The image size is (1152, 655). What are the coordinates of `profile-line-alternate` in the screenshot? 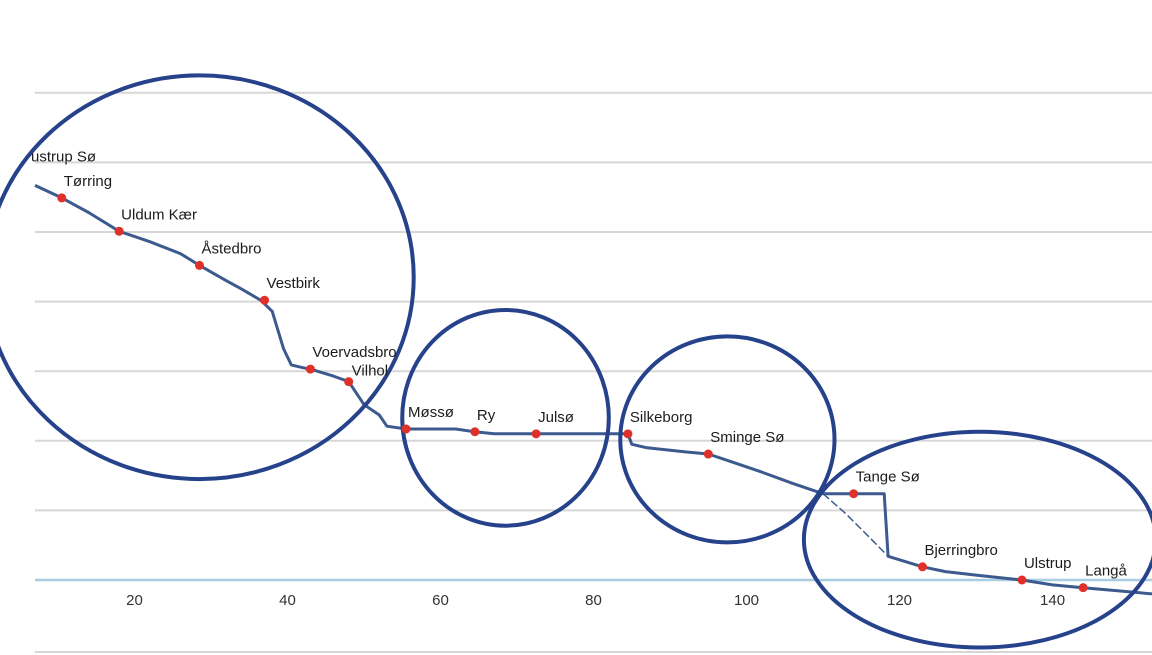 It's located at (855, 525).